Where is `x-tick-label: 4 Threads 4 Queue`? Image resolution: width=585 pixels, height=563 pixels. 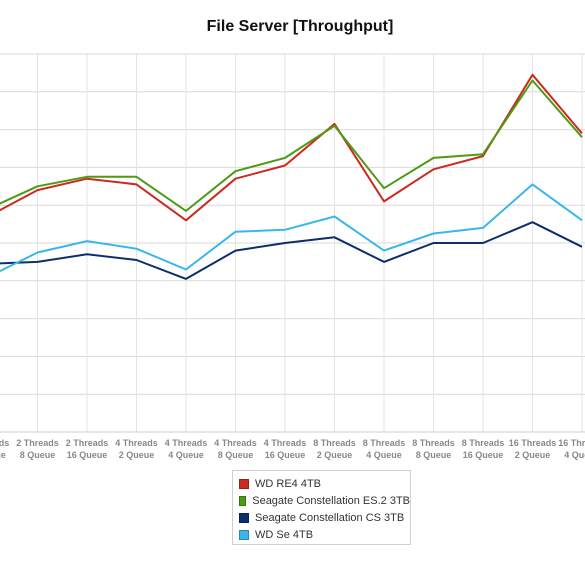
x-tick-label: 4 Threads 4 Queue is located at coordinates (186, 449).